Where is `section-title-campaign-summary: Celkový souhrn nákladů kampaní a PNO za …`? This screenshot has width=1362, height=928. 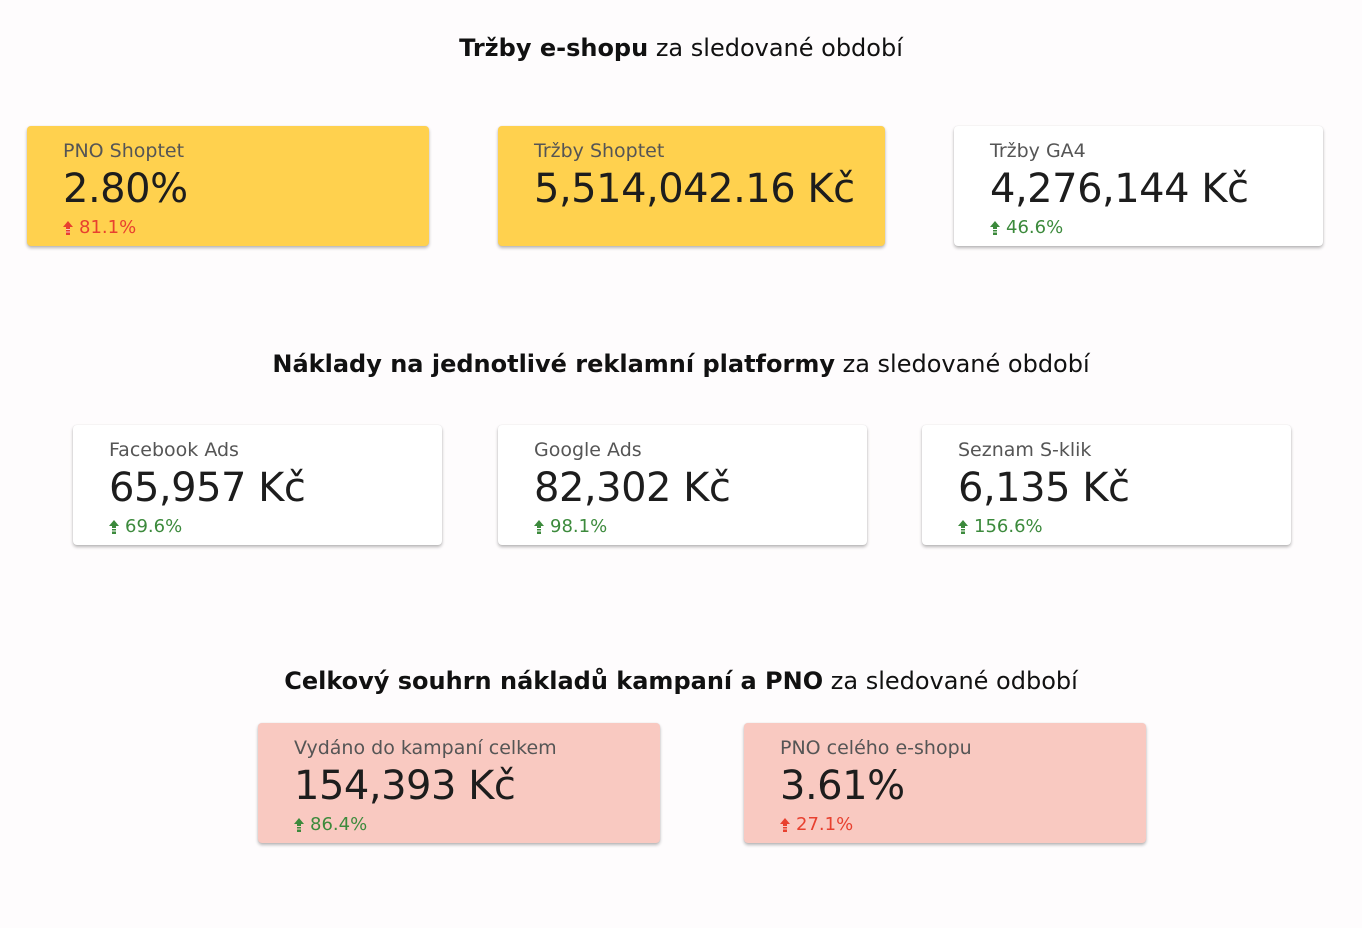 section-title-campaign-summary: Celkový souhrn nákladů kampaní a PNO za … is located at coordinates (681, 681).